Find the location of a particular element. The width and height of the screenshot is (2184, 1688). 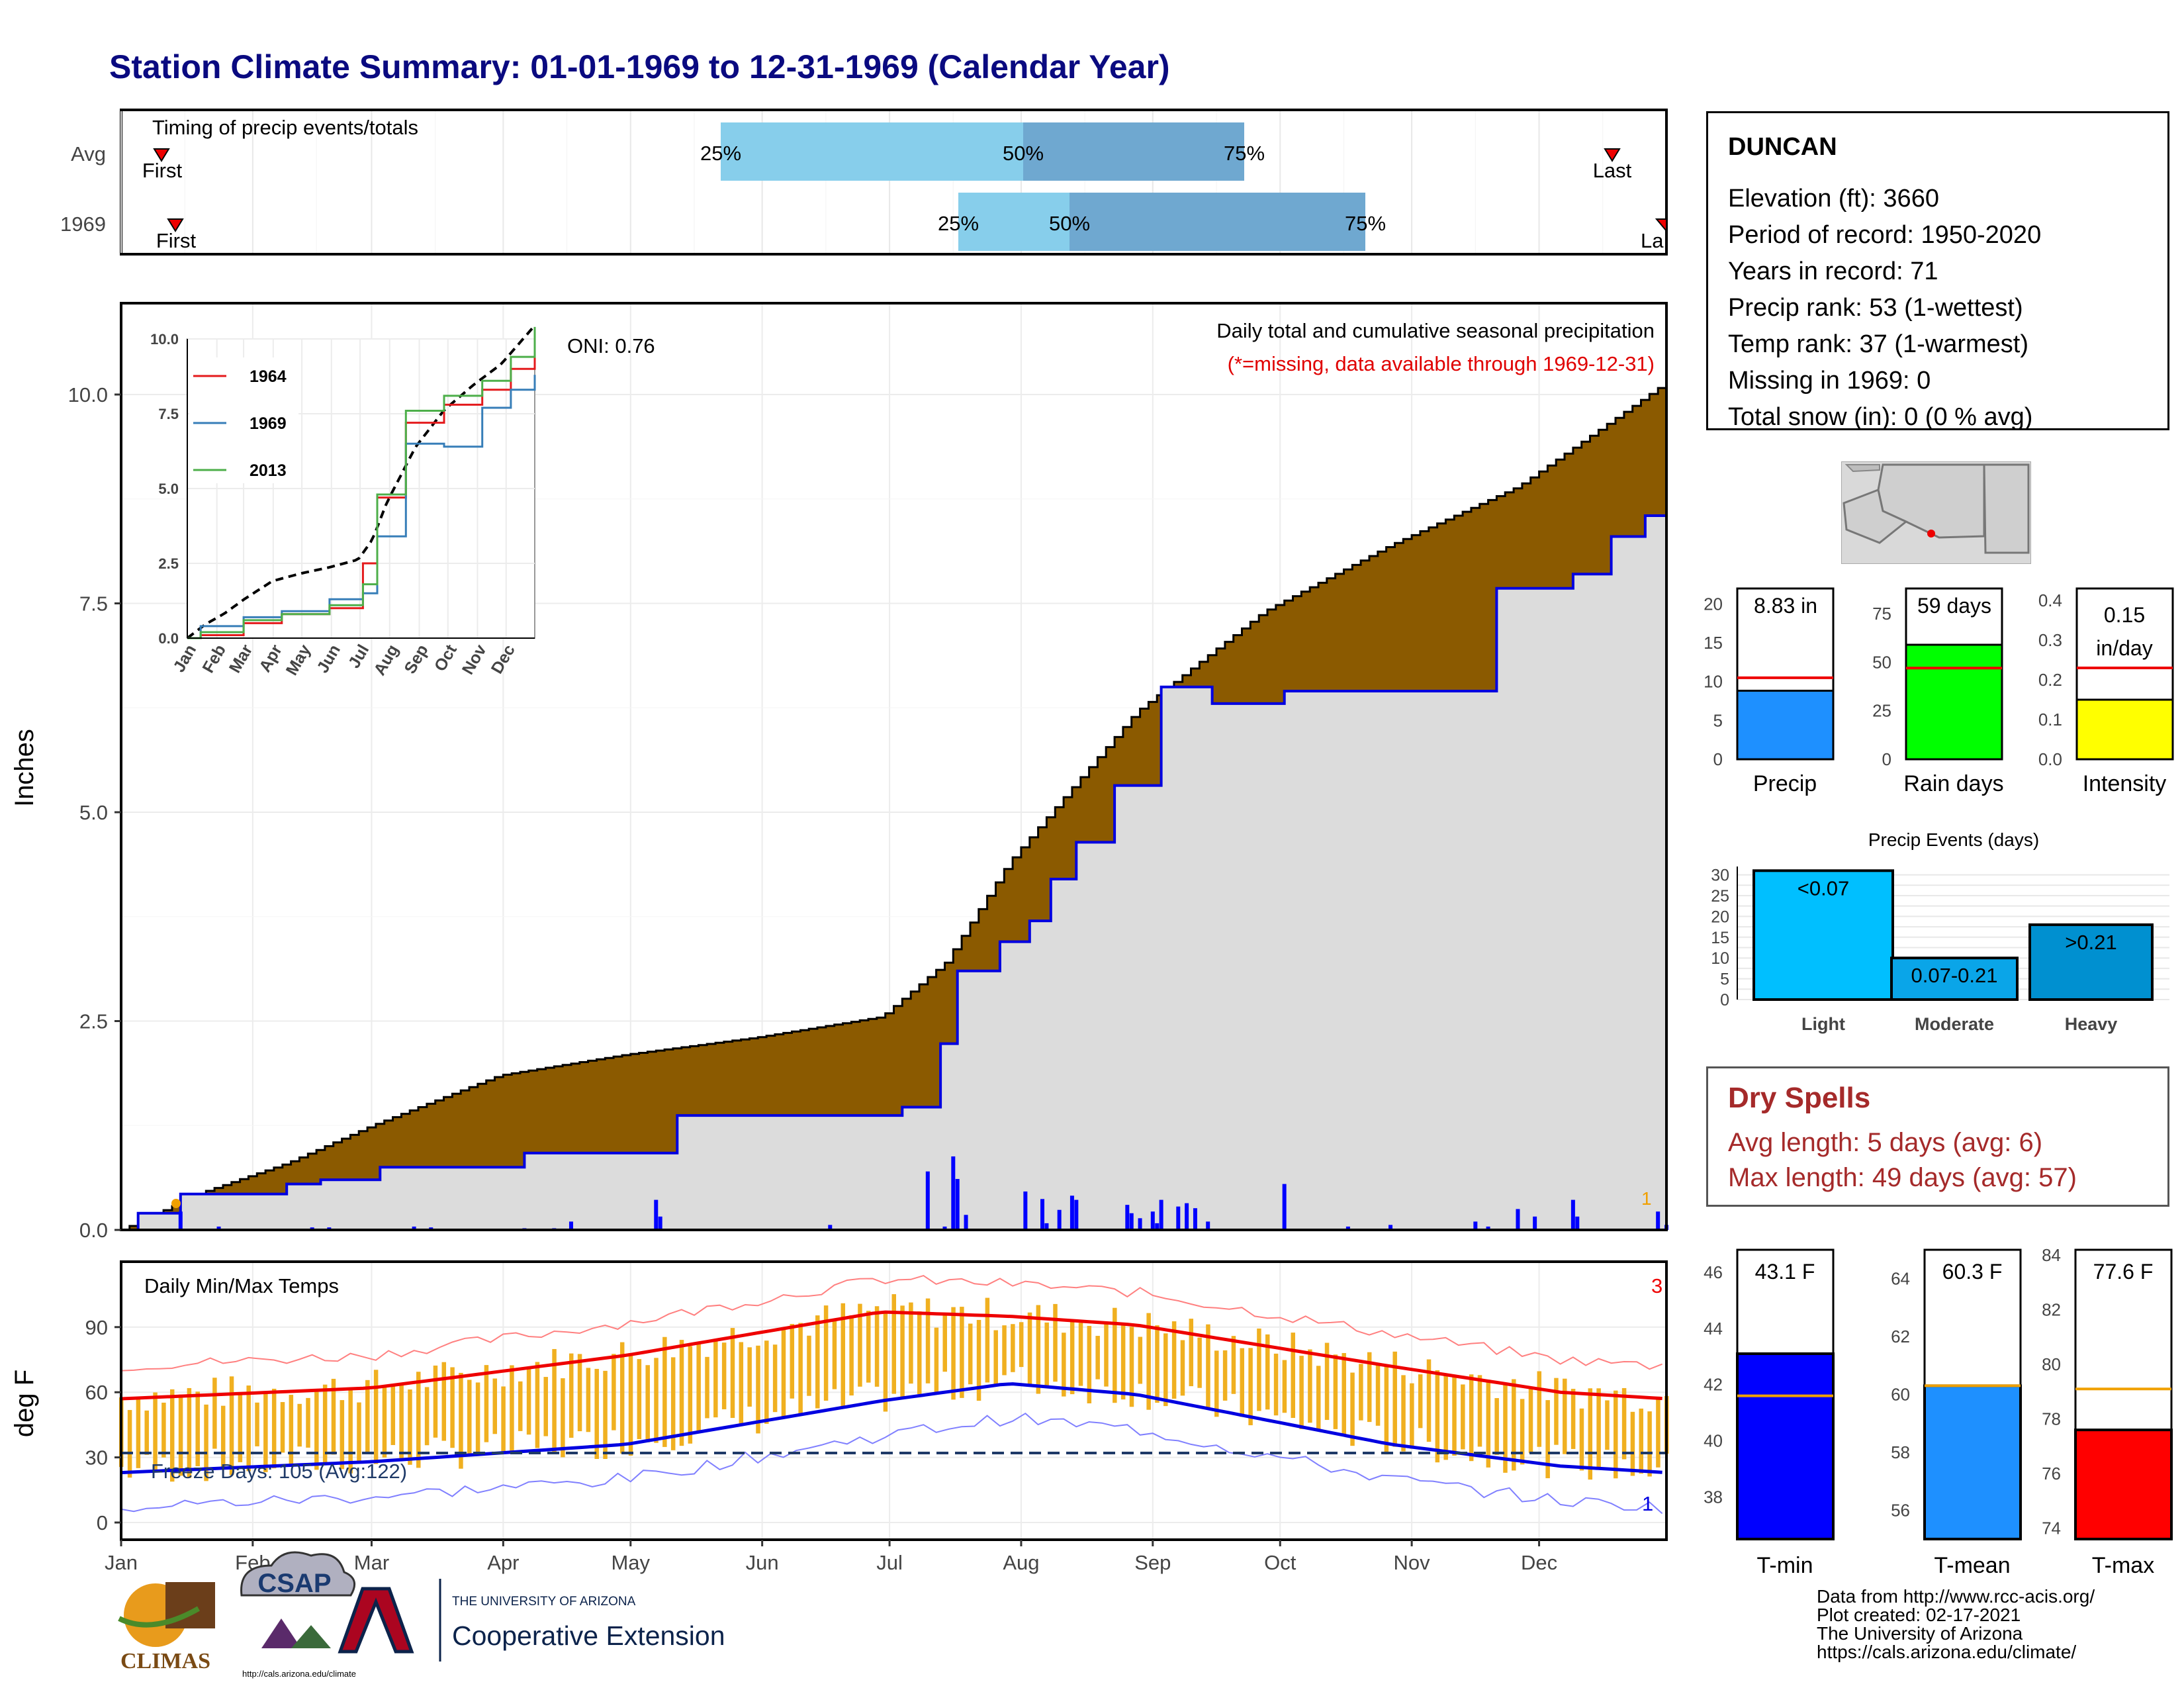

inset-legend-label: 2013 is located at coordinates (268, 470).